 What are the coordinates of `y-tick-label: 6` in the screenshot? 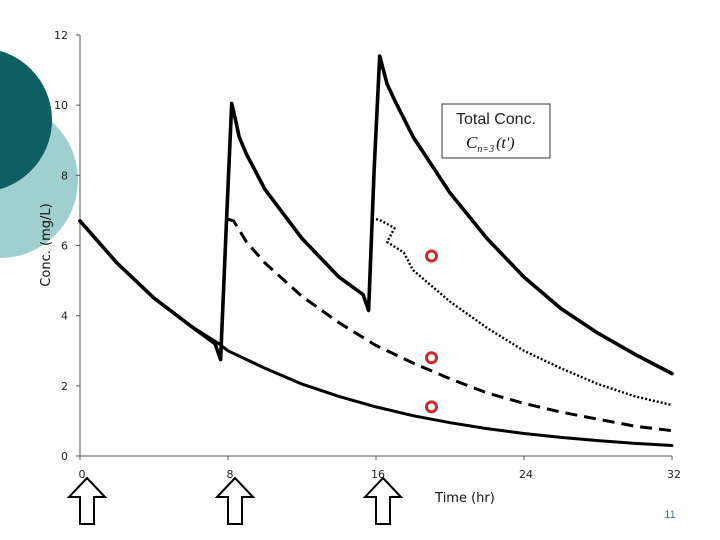 It's located at (64, 246).